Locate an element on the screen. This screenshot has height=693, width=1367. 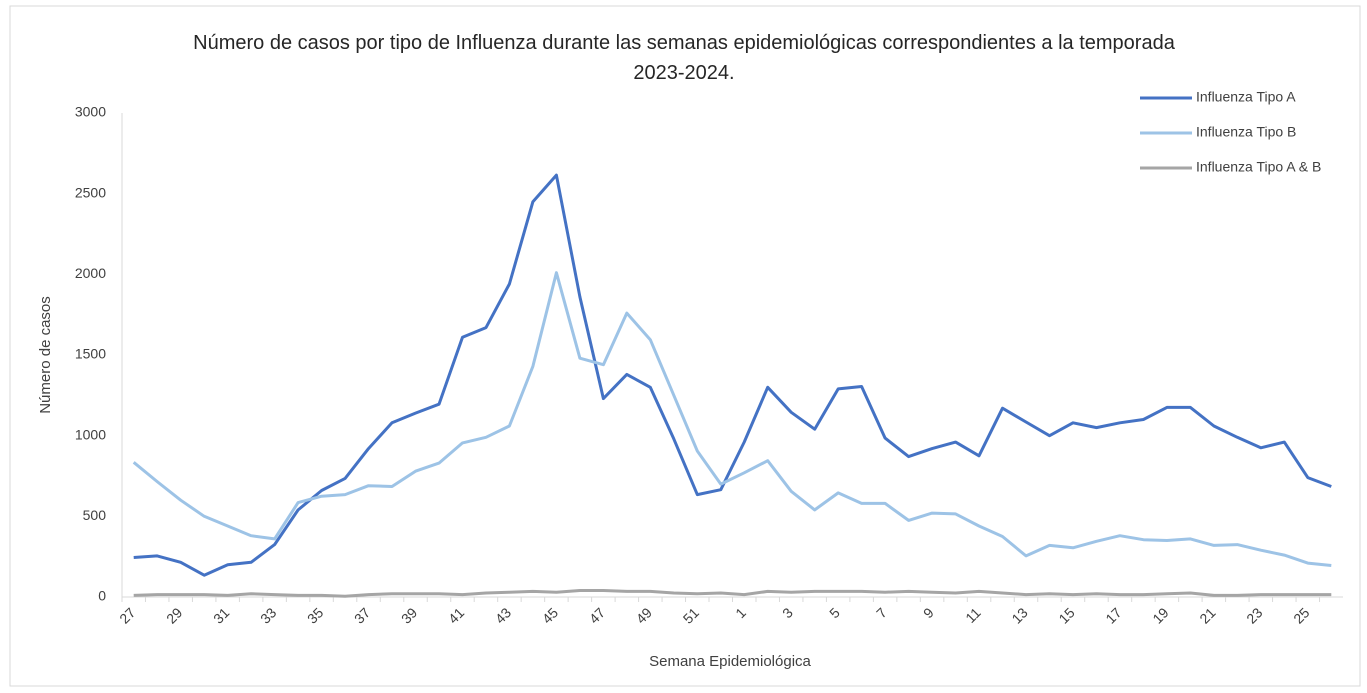
y-tick-label: 2000 is located at coordinates (90, 273).